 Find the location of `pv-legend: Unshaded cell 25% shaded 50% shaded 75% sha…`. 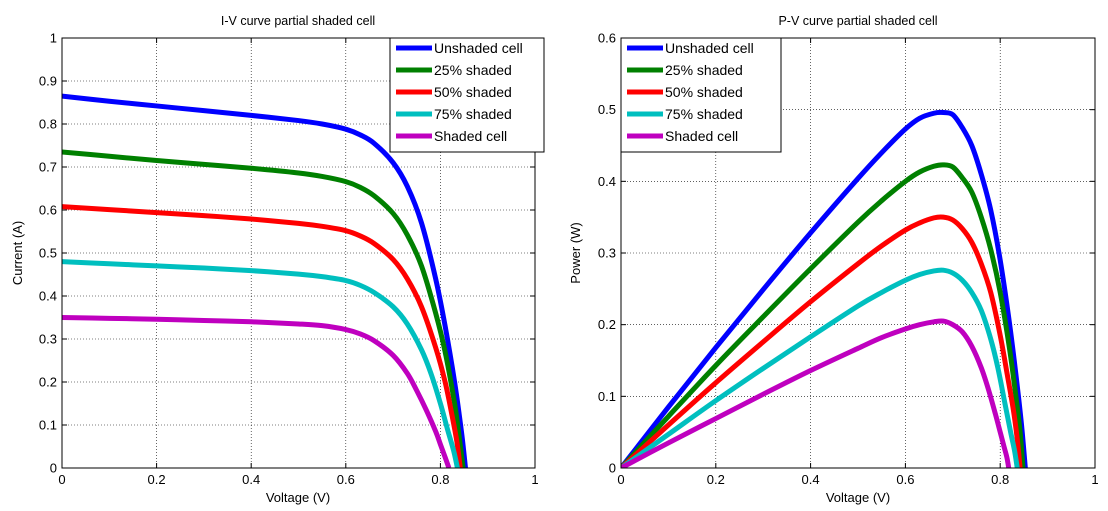

pv-legend: Unshaded cell 25% shaded 50% shaded 75% sha… is located at coordinates (701, 95).